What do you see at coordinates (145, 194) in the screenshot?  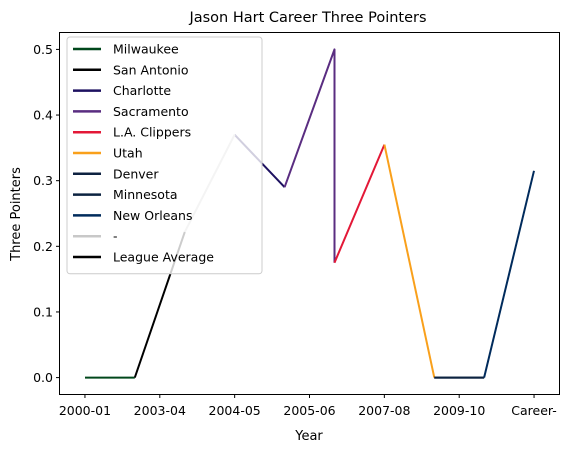 I see `legend-label: Minnesota` at bounding box center [145, 194].